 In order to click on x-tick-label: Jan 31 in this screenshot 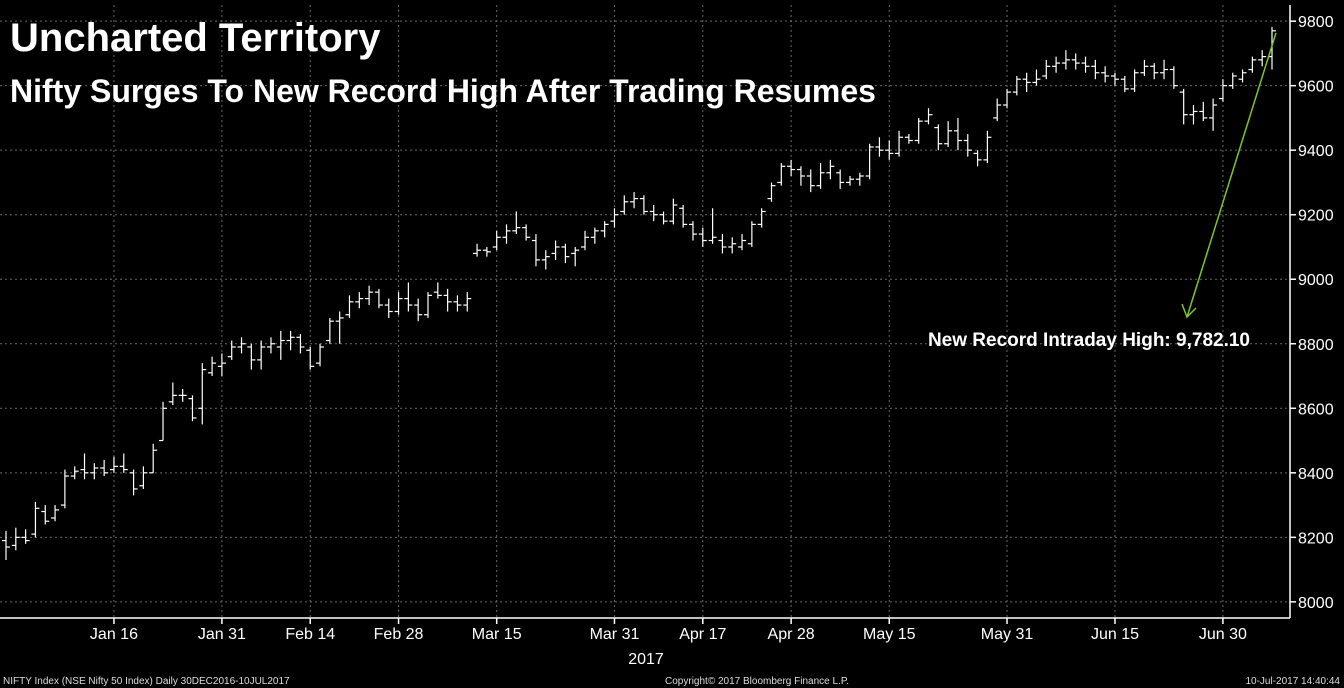, I will do `click(222, 634)`.